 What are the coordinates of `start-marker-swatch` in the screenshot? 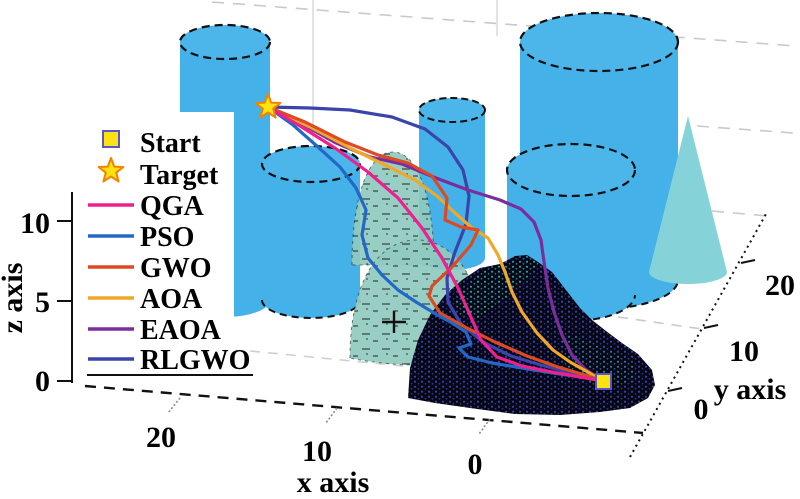 It's located at (111, 139).